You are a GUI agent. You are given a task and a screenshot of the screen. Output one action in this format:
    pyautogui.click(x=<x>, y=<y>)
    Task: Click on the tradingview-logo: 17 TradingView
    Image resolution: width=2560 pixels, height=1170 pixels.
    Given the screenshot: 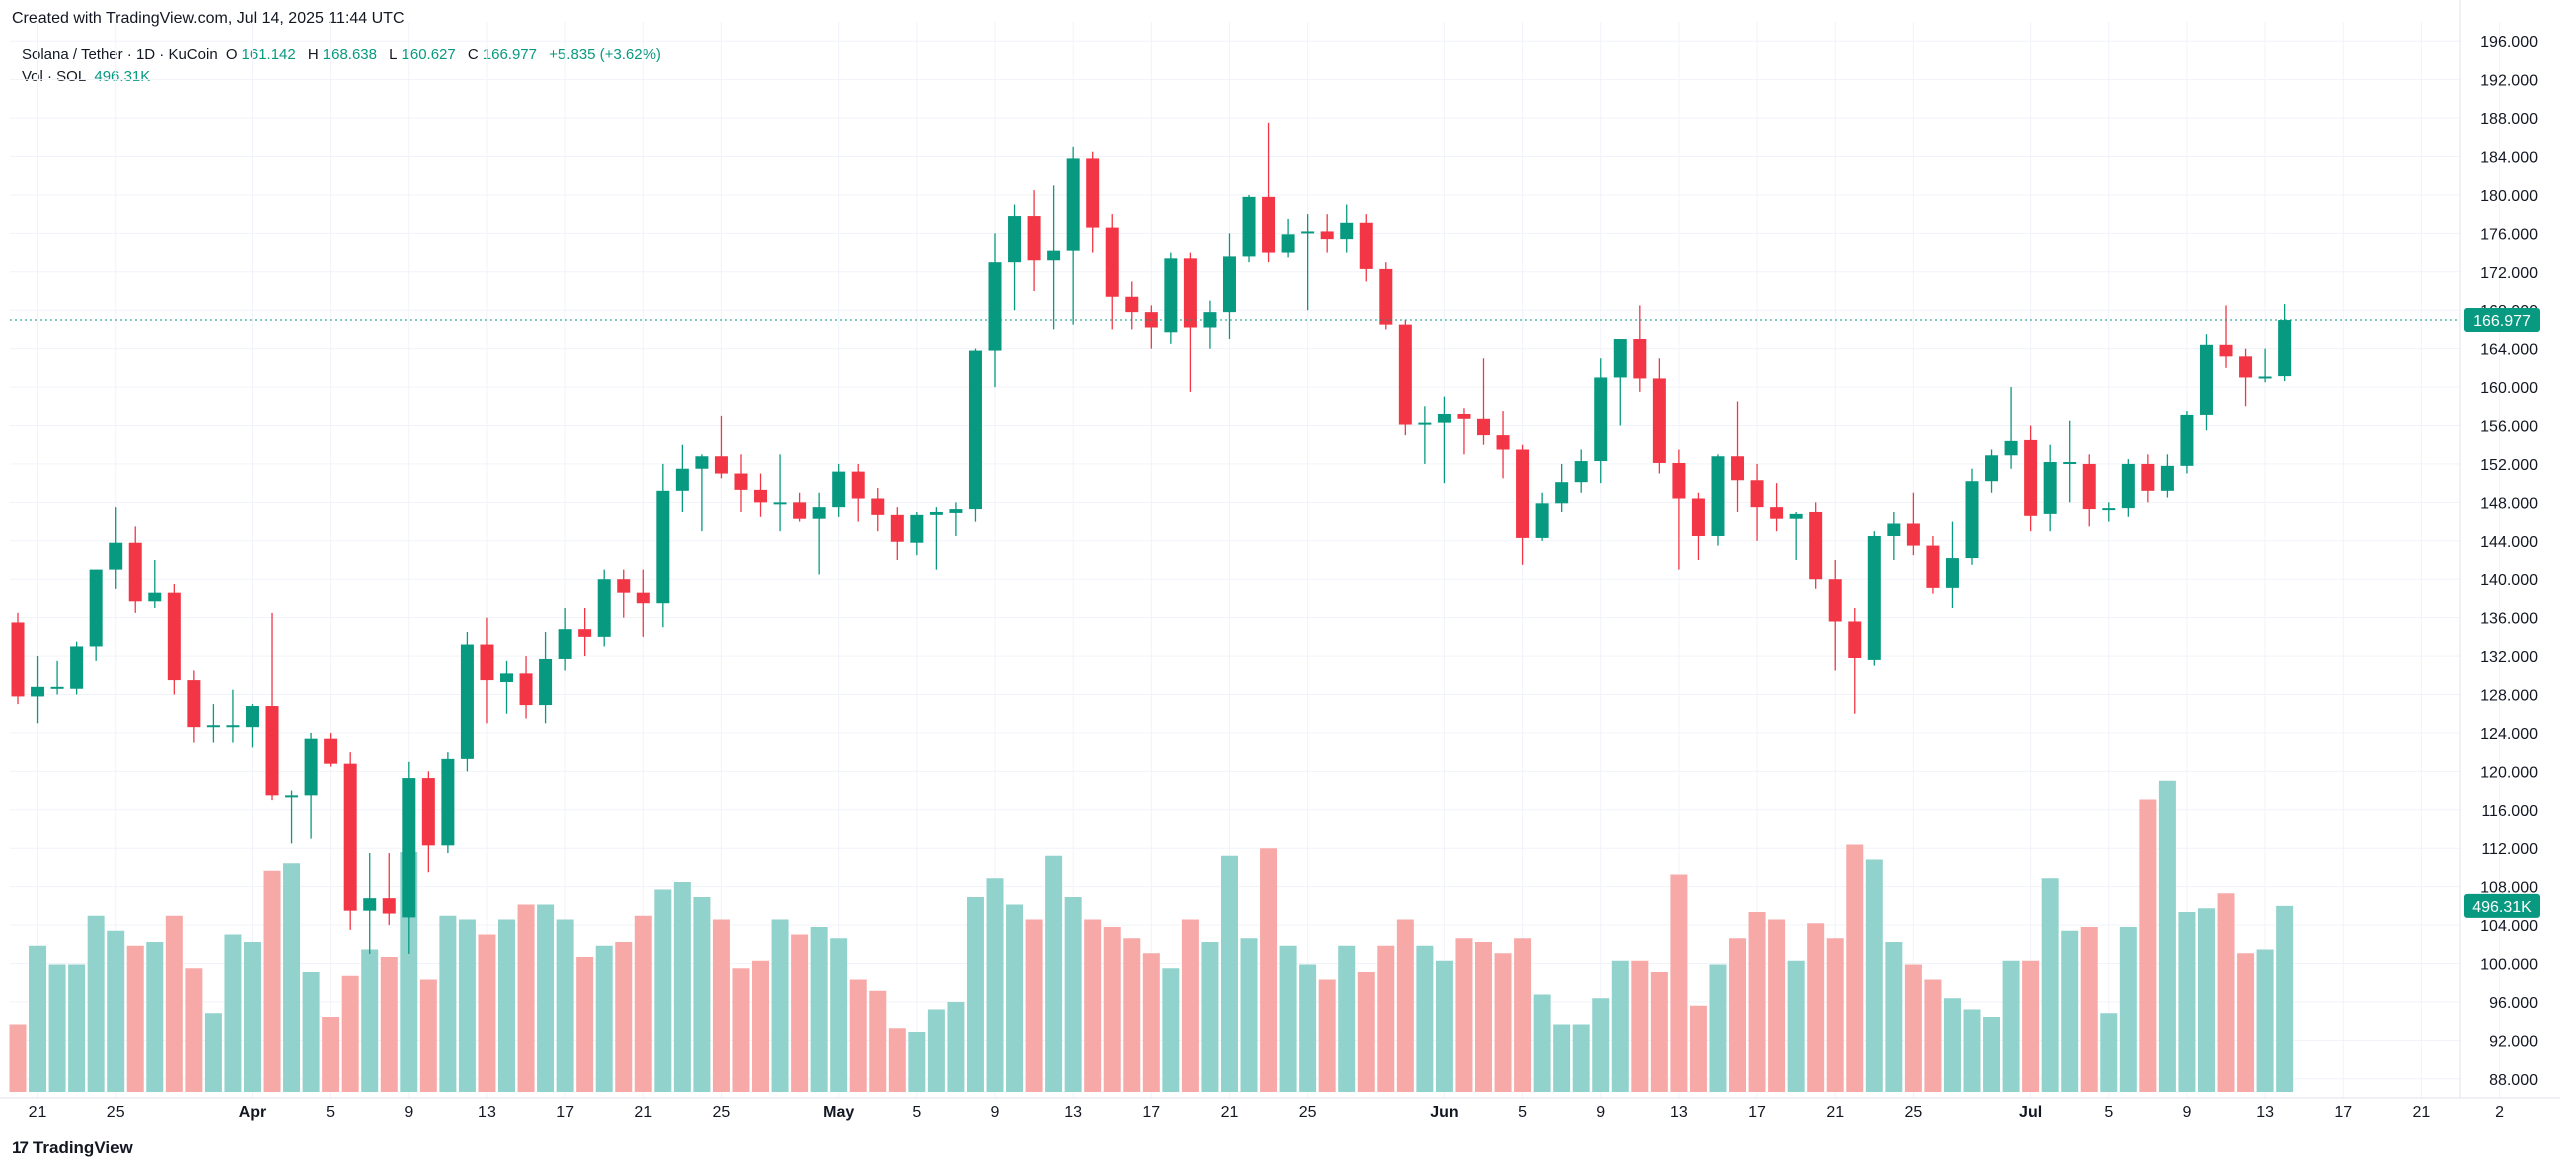 What is the action you would take?
    pyautogui.click(x=72, y=1148)
    